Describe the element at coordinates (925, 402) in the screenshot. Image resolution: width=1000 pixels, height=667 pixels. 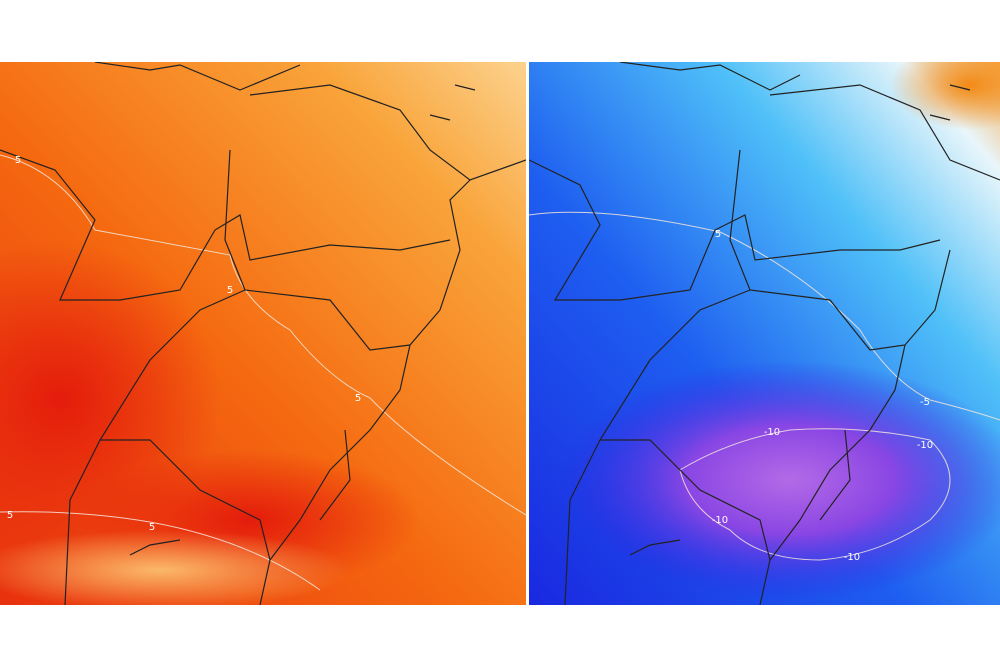
I see `contour-label: -5` at that location.